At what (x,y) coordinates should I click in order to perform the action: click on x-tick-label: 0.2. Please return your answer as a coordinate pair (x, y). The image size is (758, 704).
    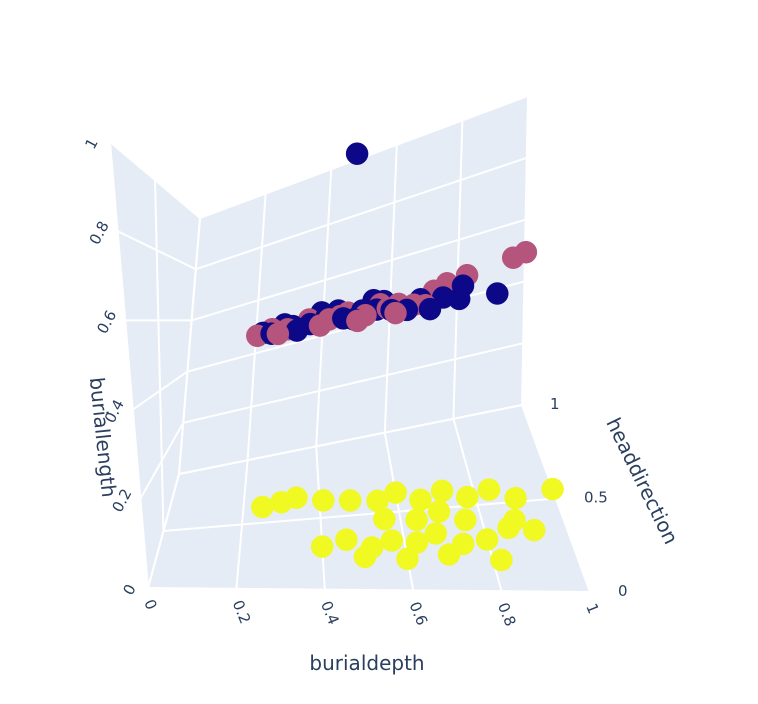
    Looking at the image, I should click on (242, 612).